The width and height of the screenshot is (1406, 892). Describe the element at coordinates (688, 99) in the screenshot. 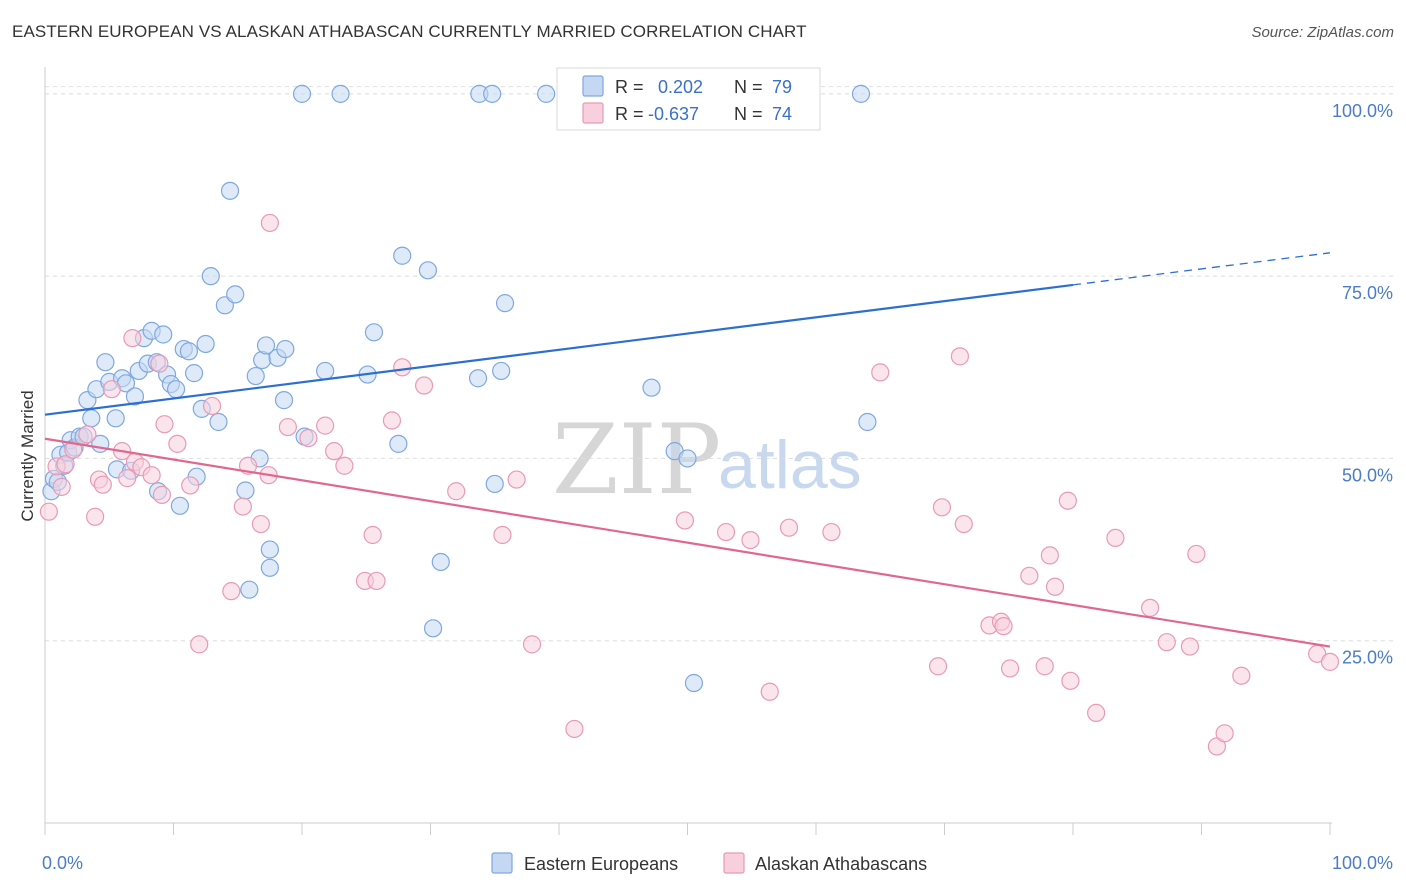

I see `stats-legend: R = 0.202 N = 79 R = -0.637 N = 74` at that location.